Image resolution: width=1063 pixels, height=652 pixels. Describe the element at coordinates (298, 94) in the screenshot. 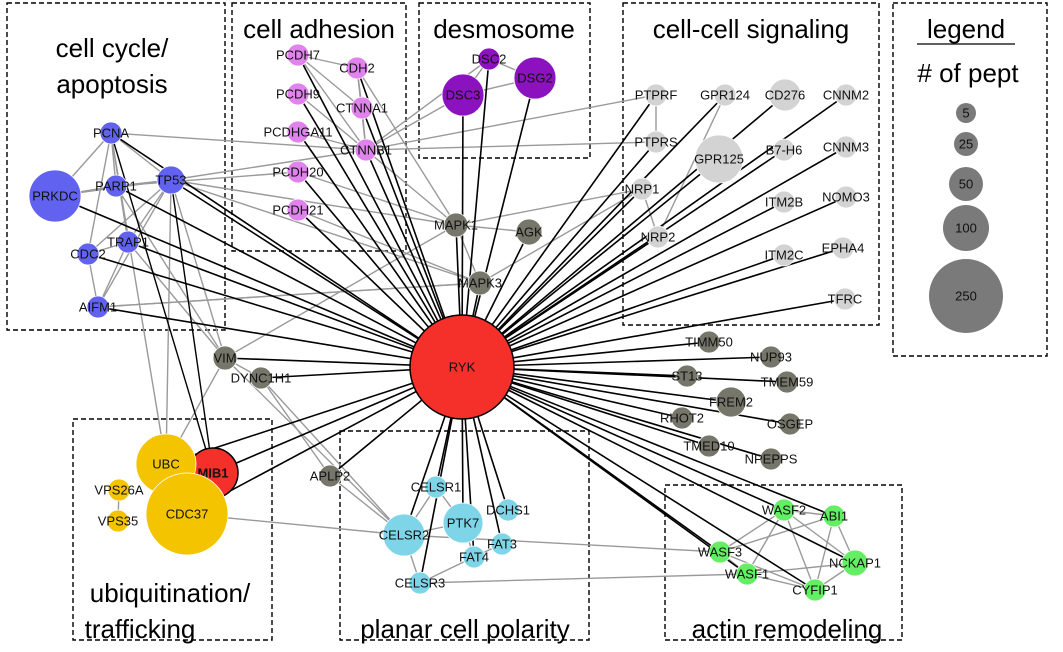

I see `node-PCDH9: PCDH9` at that location.